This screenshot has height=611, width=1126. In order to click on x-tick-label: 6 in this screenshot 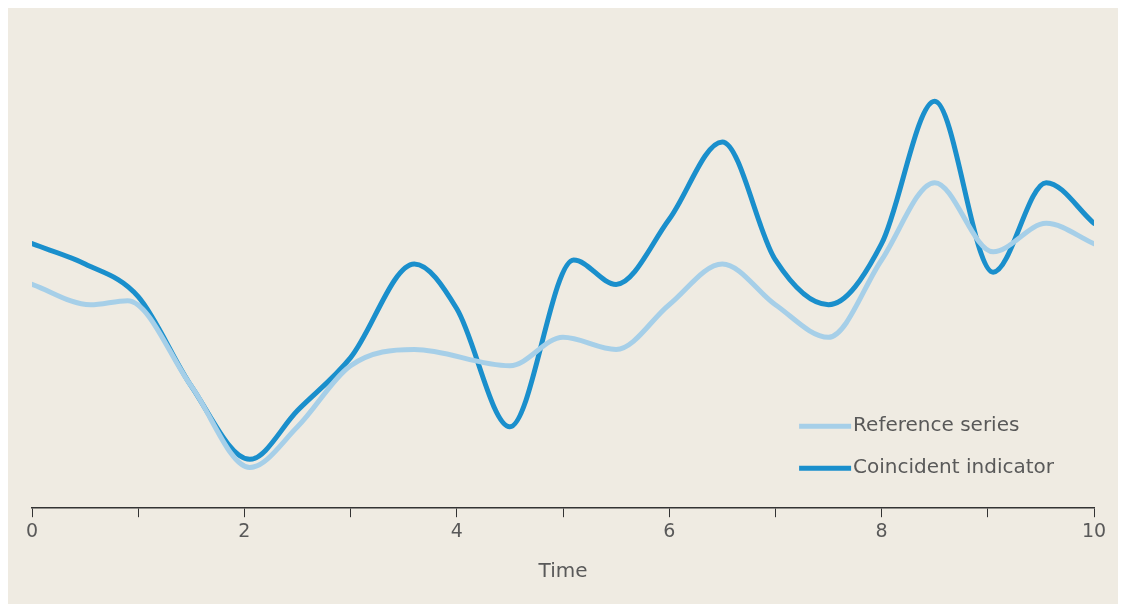, I will do `click(669, 529)`.